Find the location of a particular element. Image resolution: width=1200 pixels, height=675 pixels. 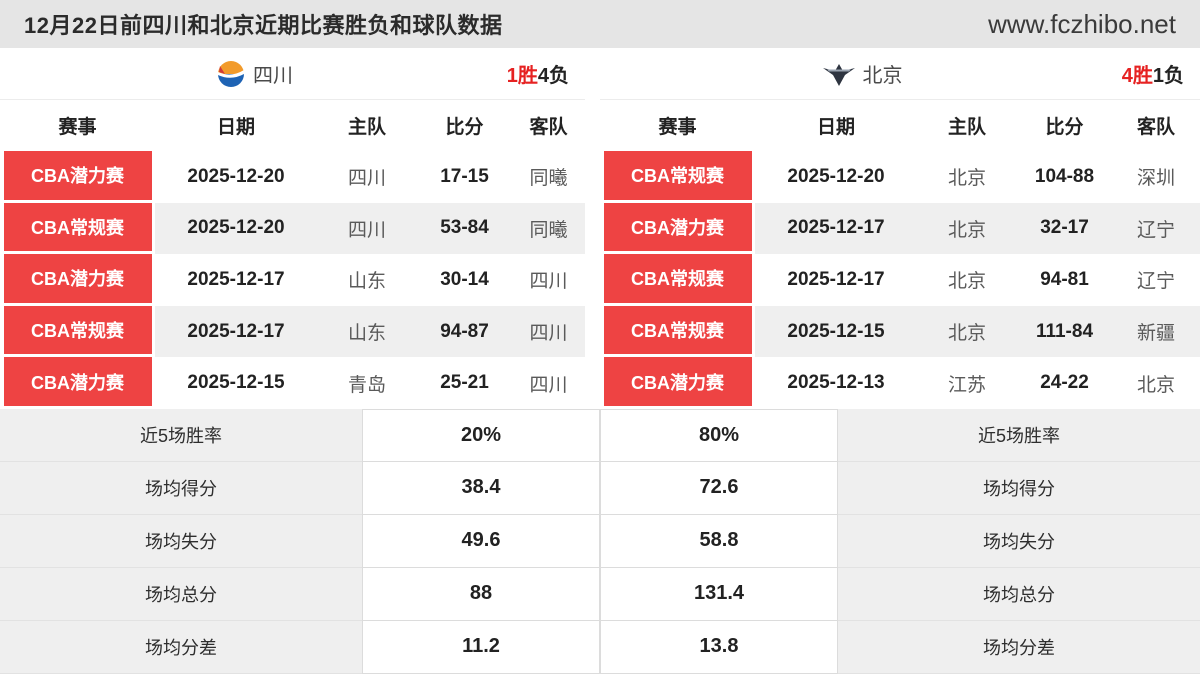

match-score: 24-22 is located at coordinates (1064, 383).